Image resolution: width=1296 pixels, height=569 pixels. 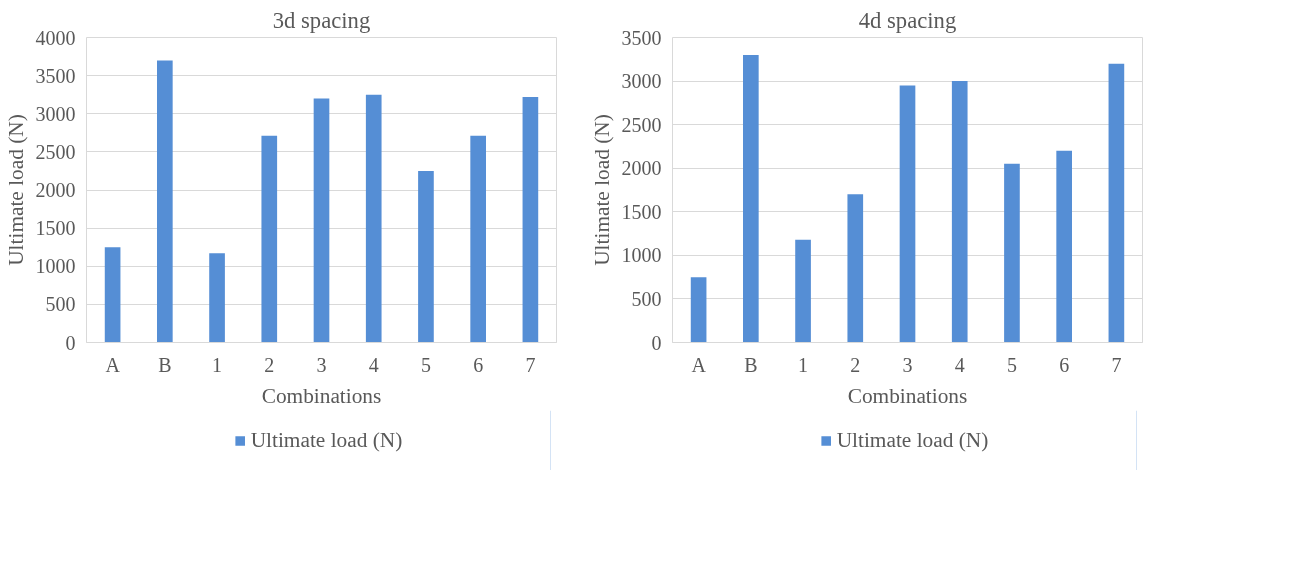 I want to click on chart-title: 4d spacing, so click(x=907, y=20).